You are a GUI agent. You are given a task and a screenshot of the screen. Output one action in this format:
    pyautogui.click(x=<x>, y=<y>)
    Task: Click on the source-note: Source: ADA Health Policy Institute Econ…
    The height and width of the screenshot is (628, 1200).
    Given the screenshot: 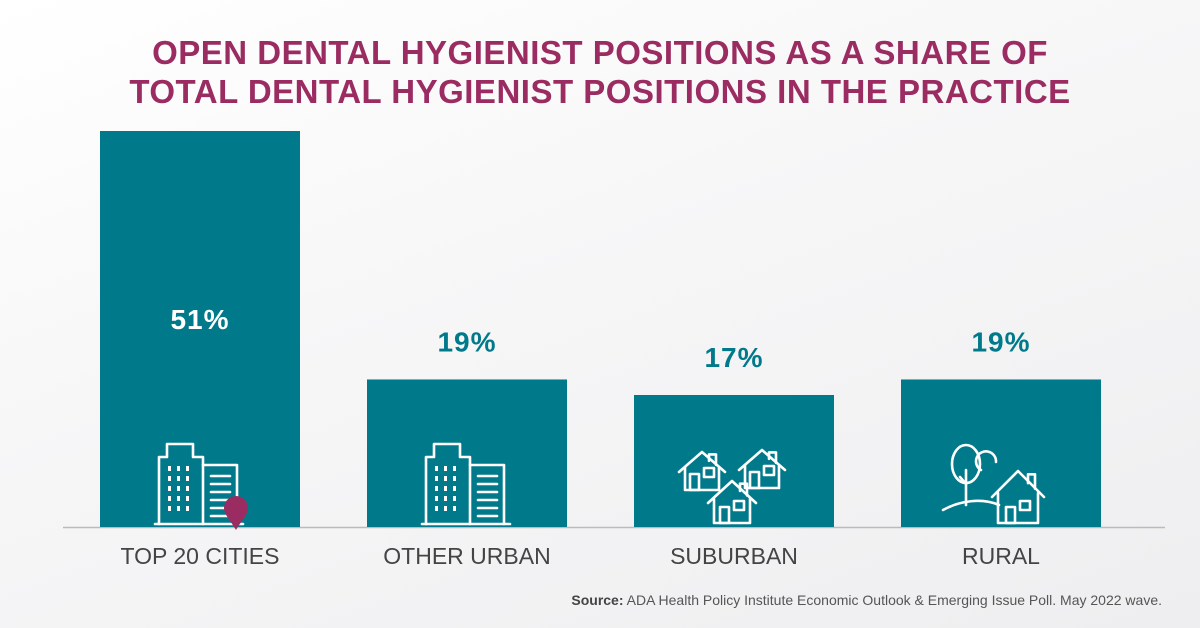 What is the action you would take?
    pyautogui.click(x=866, y=600)
    